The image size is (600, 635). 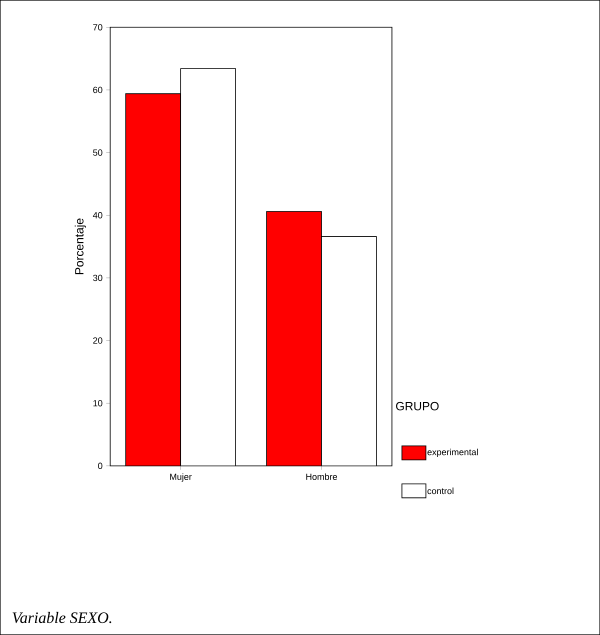 I want to click on legend-title: GRUPO, so click(x=417, y=406).